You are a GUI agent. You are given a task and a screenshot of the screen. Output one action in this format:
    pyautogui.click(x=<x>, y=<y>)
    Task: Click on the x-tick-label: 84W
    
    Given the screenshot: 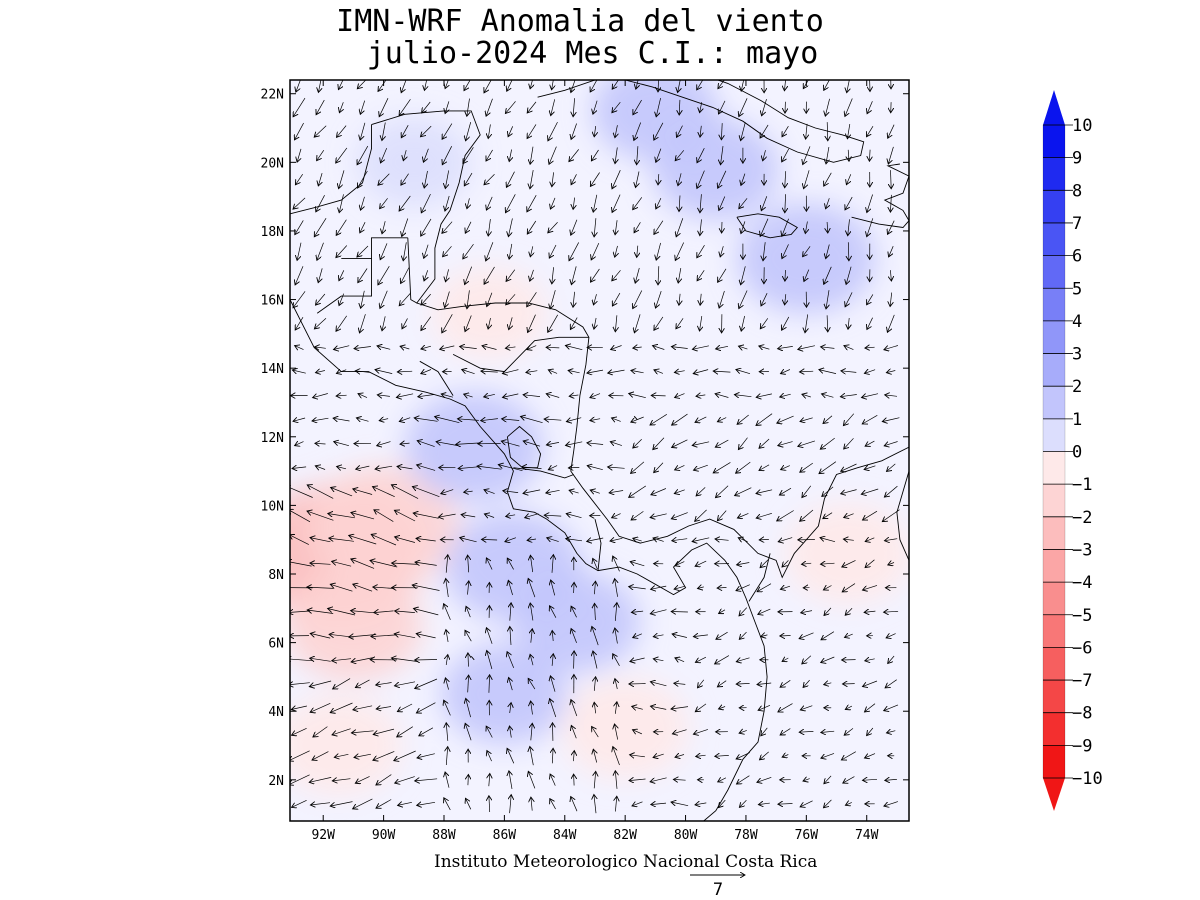 What is the action you would take?
    pyautogui.click(x=565, y=835)
    